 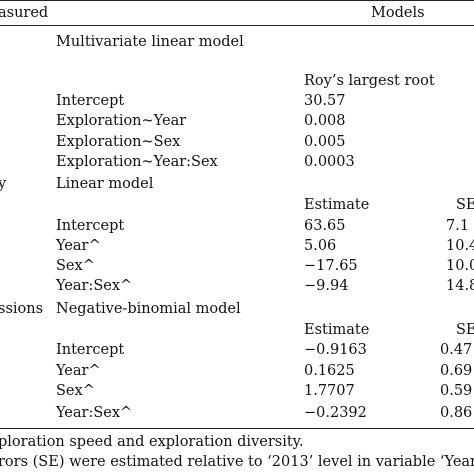 What do you see at coordinates (460, 246) in the screenshot?
I see `lm-se: 10.4` at bounding box center [460, 246].